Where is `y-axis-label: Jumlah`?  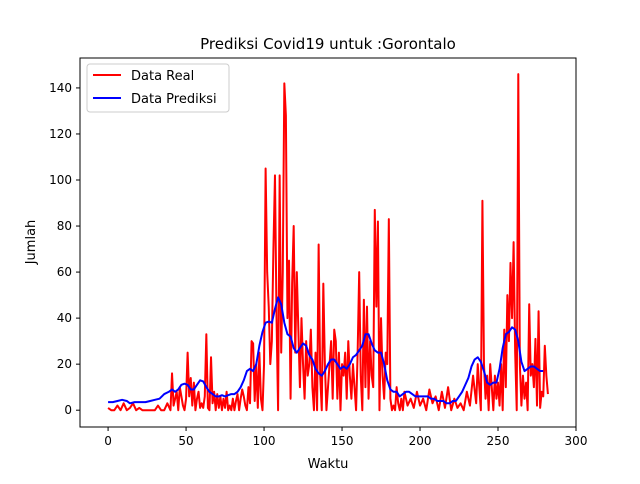
y-axis-label: Jumlah is located at coordinates (31, 243).